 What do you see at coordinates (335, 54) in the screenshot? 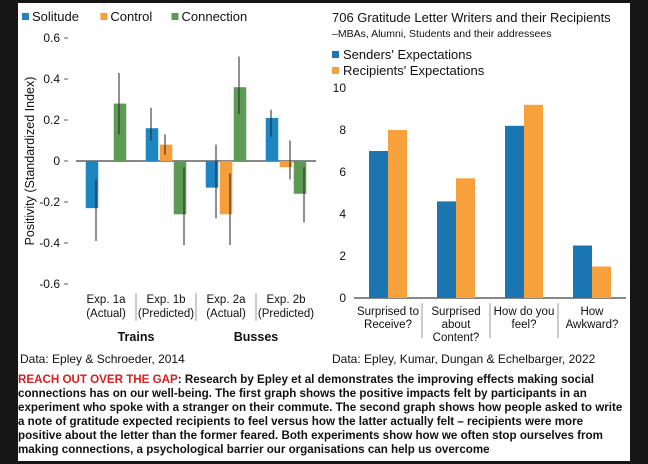
I see `legend-swatch-senders` at bounding box center [335, 54].